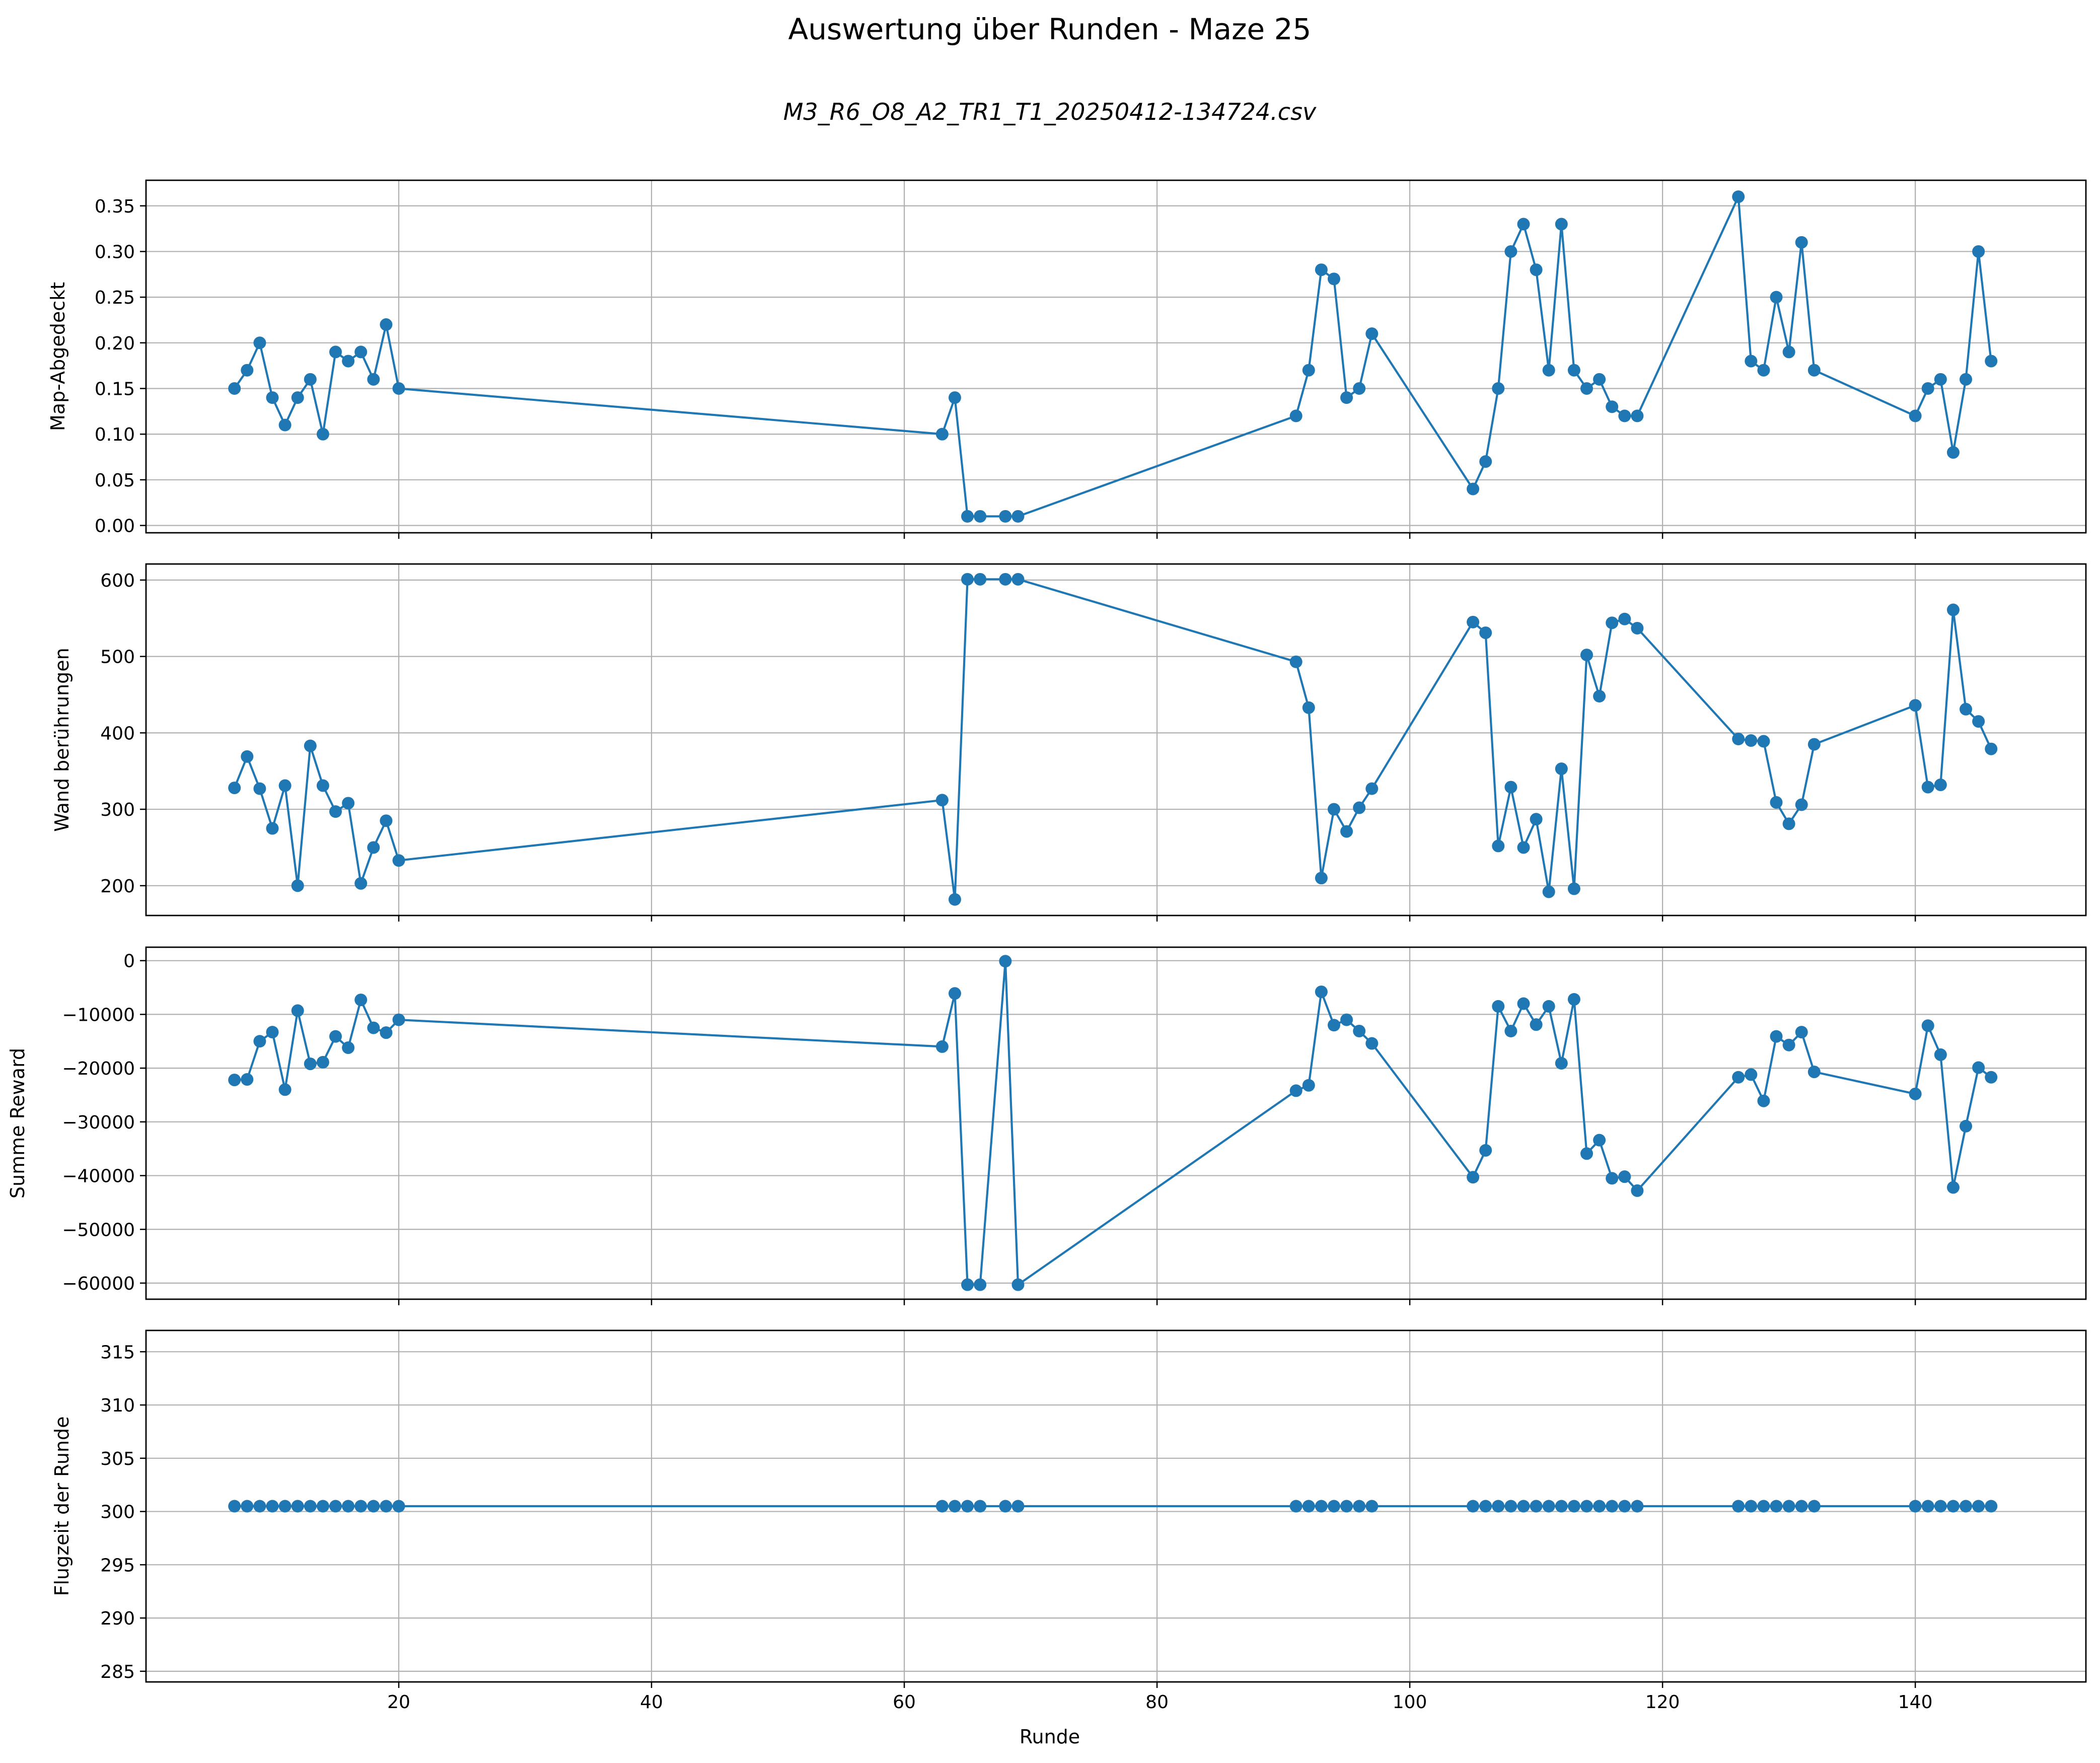 The height and width of the screenshot is (1763, 2100). What do you see at coordinates (98, 1176) in the screenshot?
I see `y-tick-label: −40000` at bounding box center [98, 1176].